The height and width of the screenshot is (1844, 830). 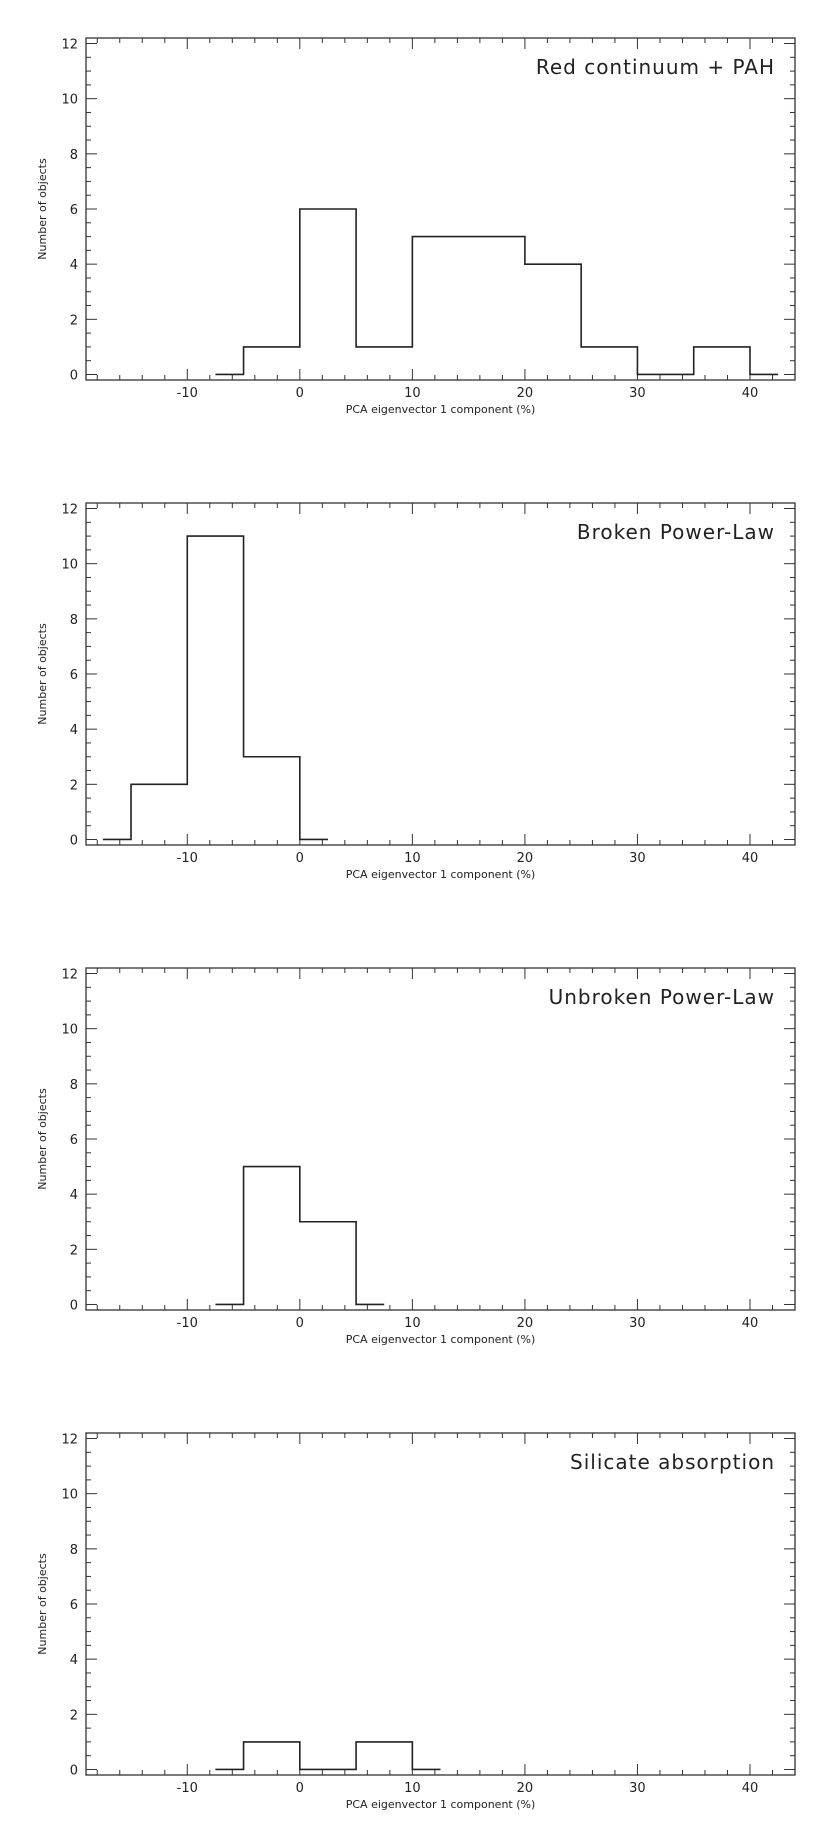 What do you see at coordinates (655, 67) in the screenshot?
I see `panel-title: Red continuum + PAH` at bounding box center [655, 67].